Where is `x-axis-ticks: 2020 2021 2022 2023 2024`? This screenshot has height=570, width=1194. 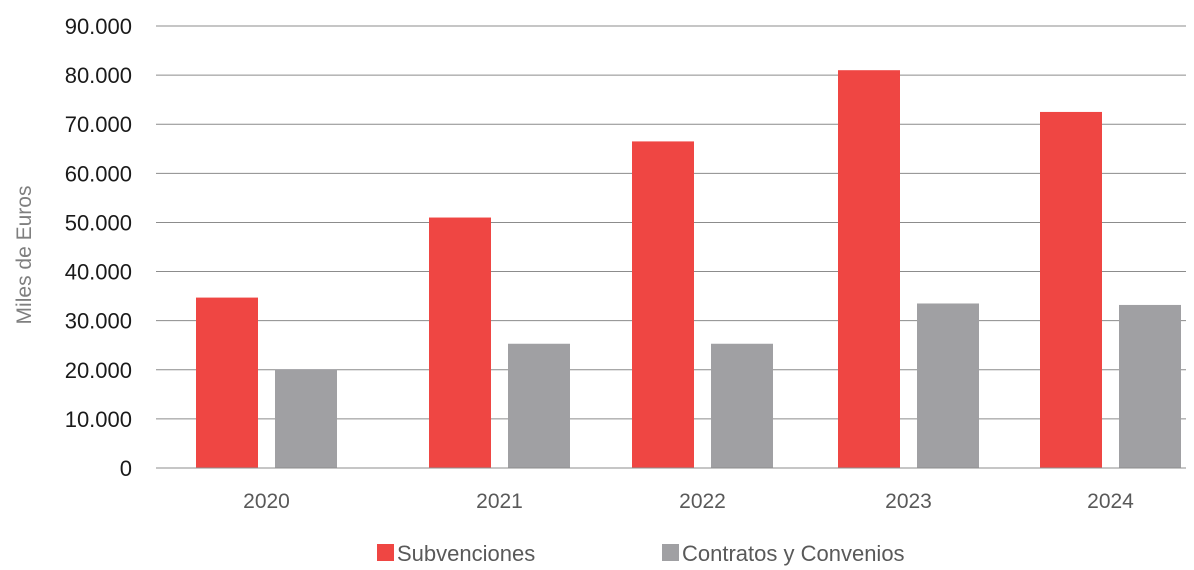 x-axis-ticks: 2020 2021 2022 2023 2024 is located at coordinates (688, 501).